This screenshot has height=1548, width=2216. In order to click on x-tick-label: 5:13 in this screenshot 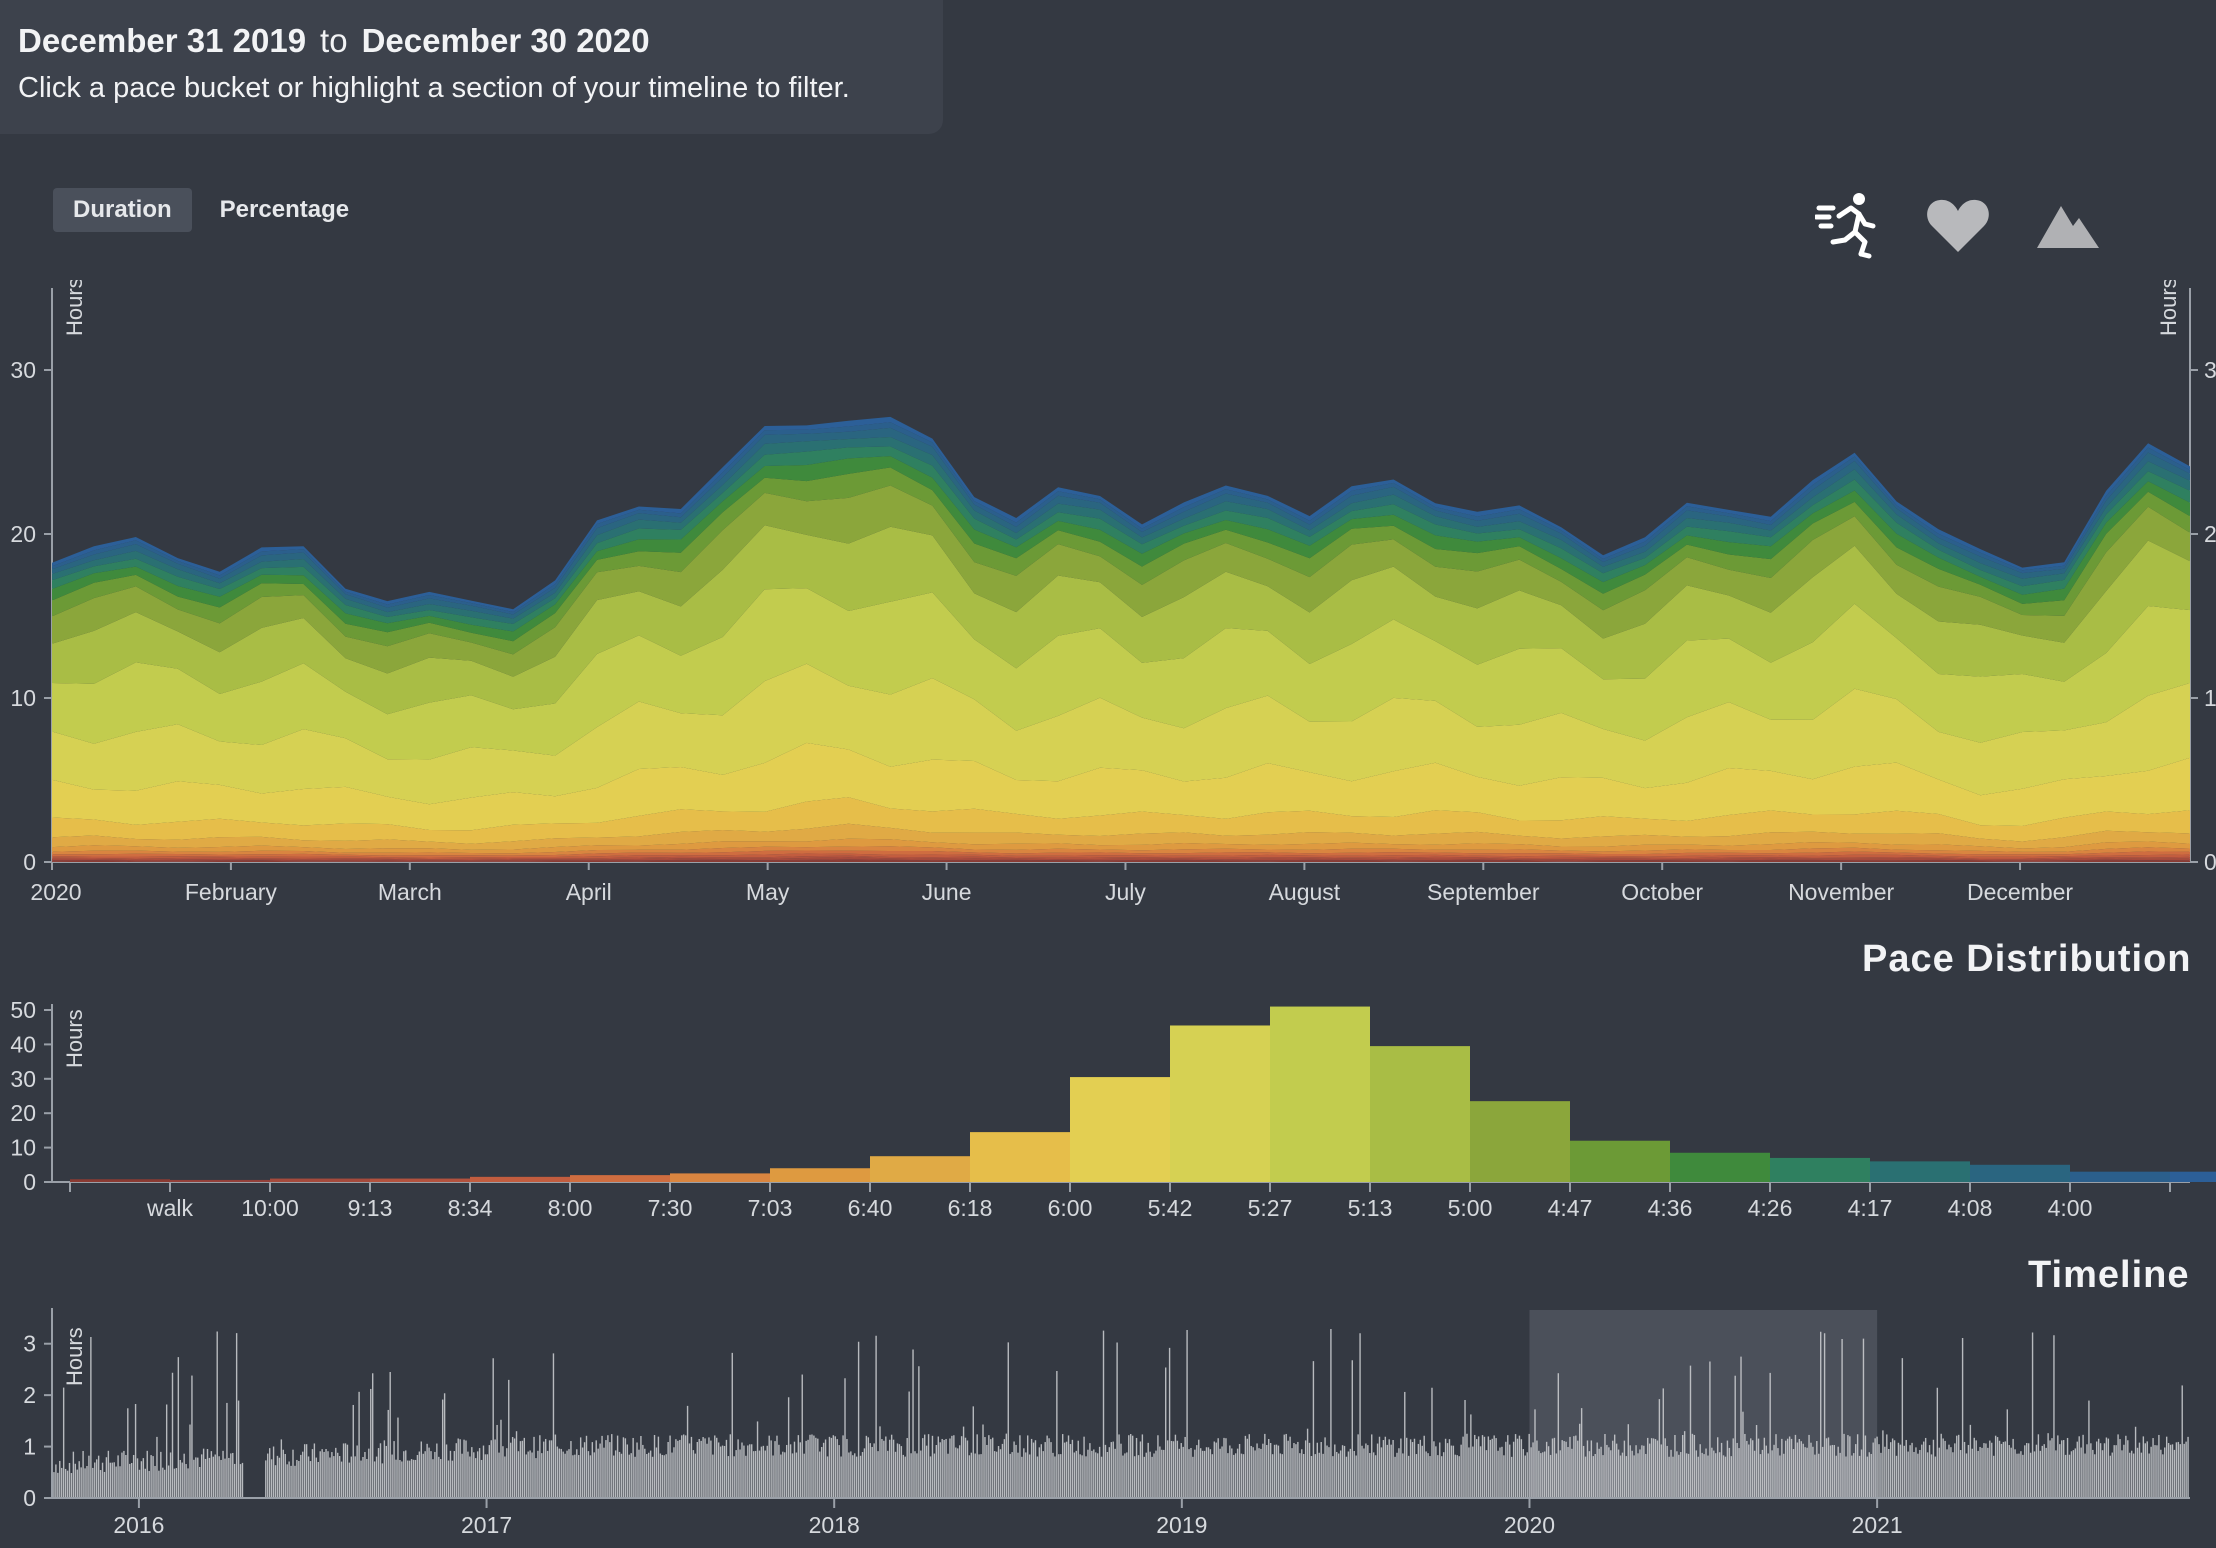, I will do `click(1370, 1208)`.